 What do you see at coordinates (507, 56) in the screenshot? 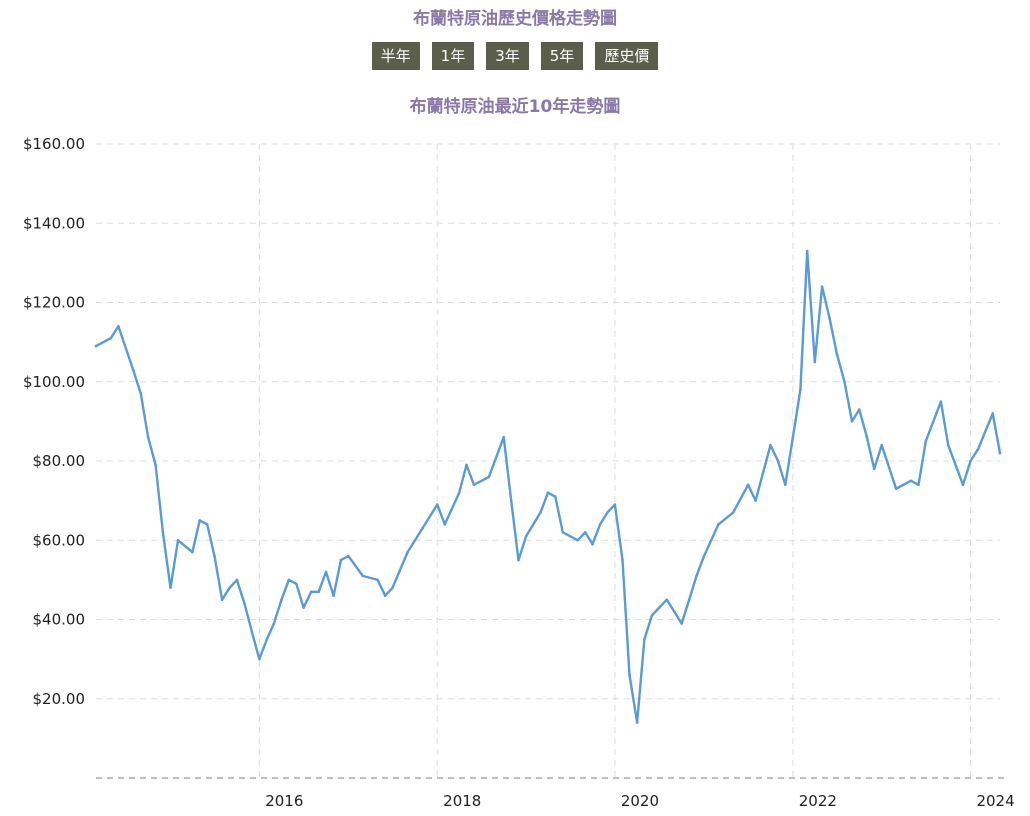
I see `range-button-3y: 3年` at bounding box center [507, 56].